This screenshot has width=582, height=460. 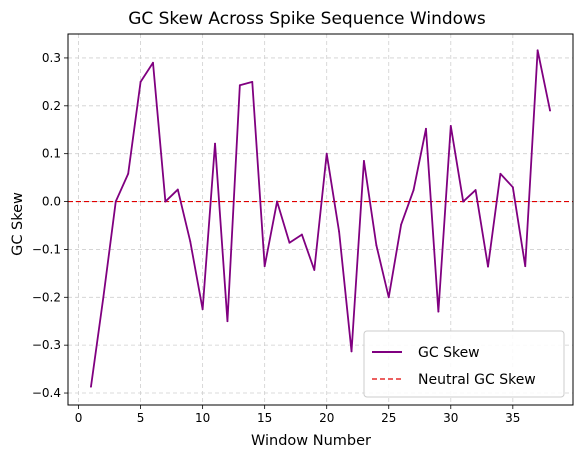 What do you see at coordinates (51, 58) in the screenshot?
I see `y-tick-label: 0.3` at bounding box center [51, 58].